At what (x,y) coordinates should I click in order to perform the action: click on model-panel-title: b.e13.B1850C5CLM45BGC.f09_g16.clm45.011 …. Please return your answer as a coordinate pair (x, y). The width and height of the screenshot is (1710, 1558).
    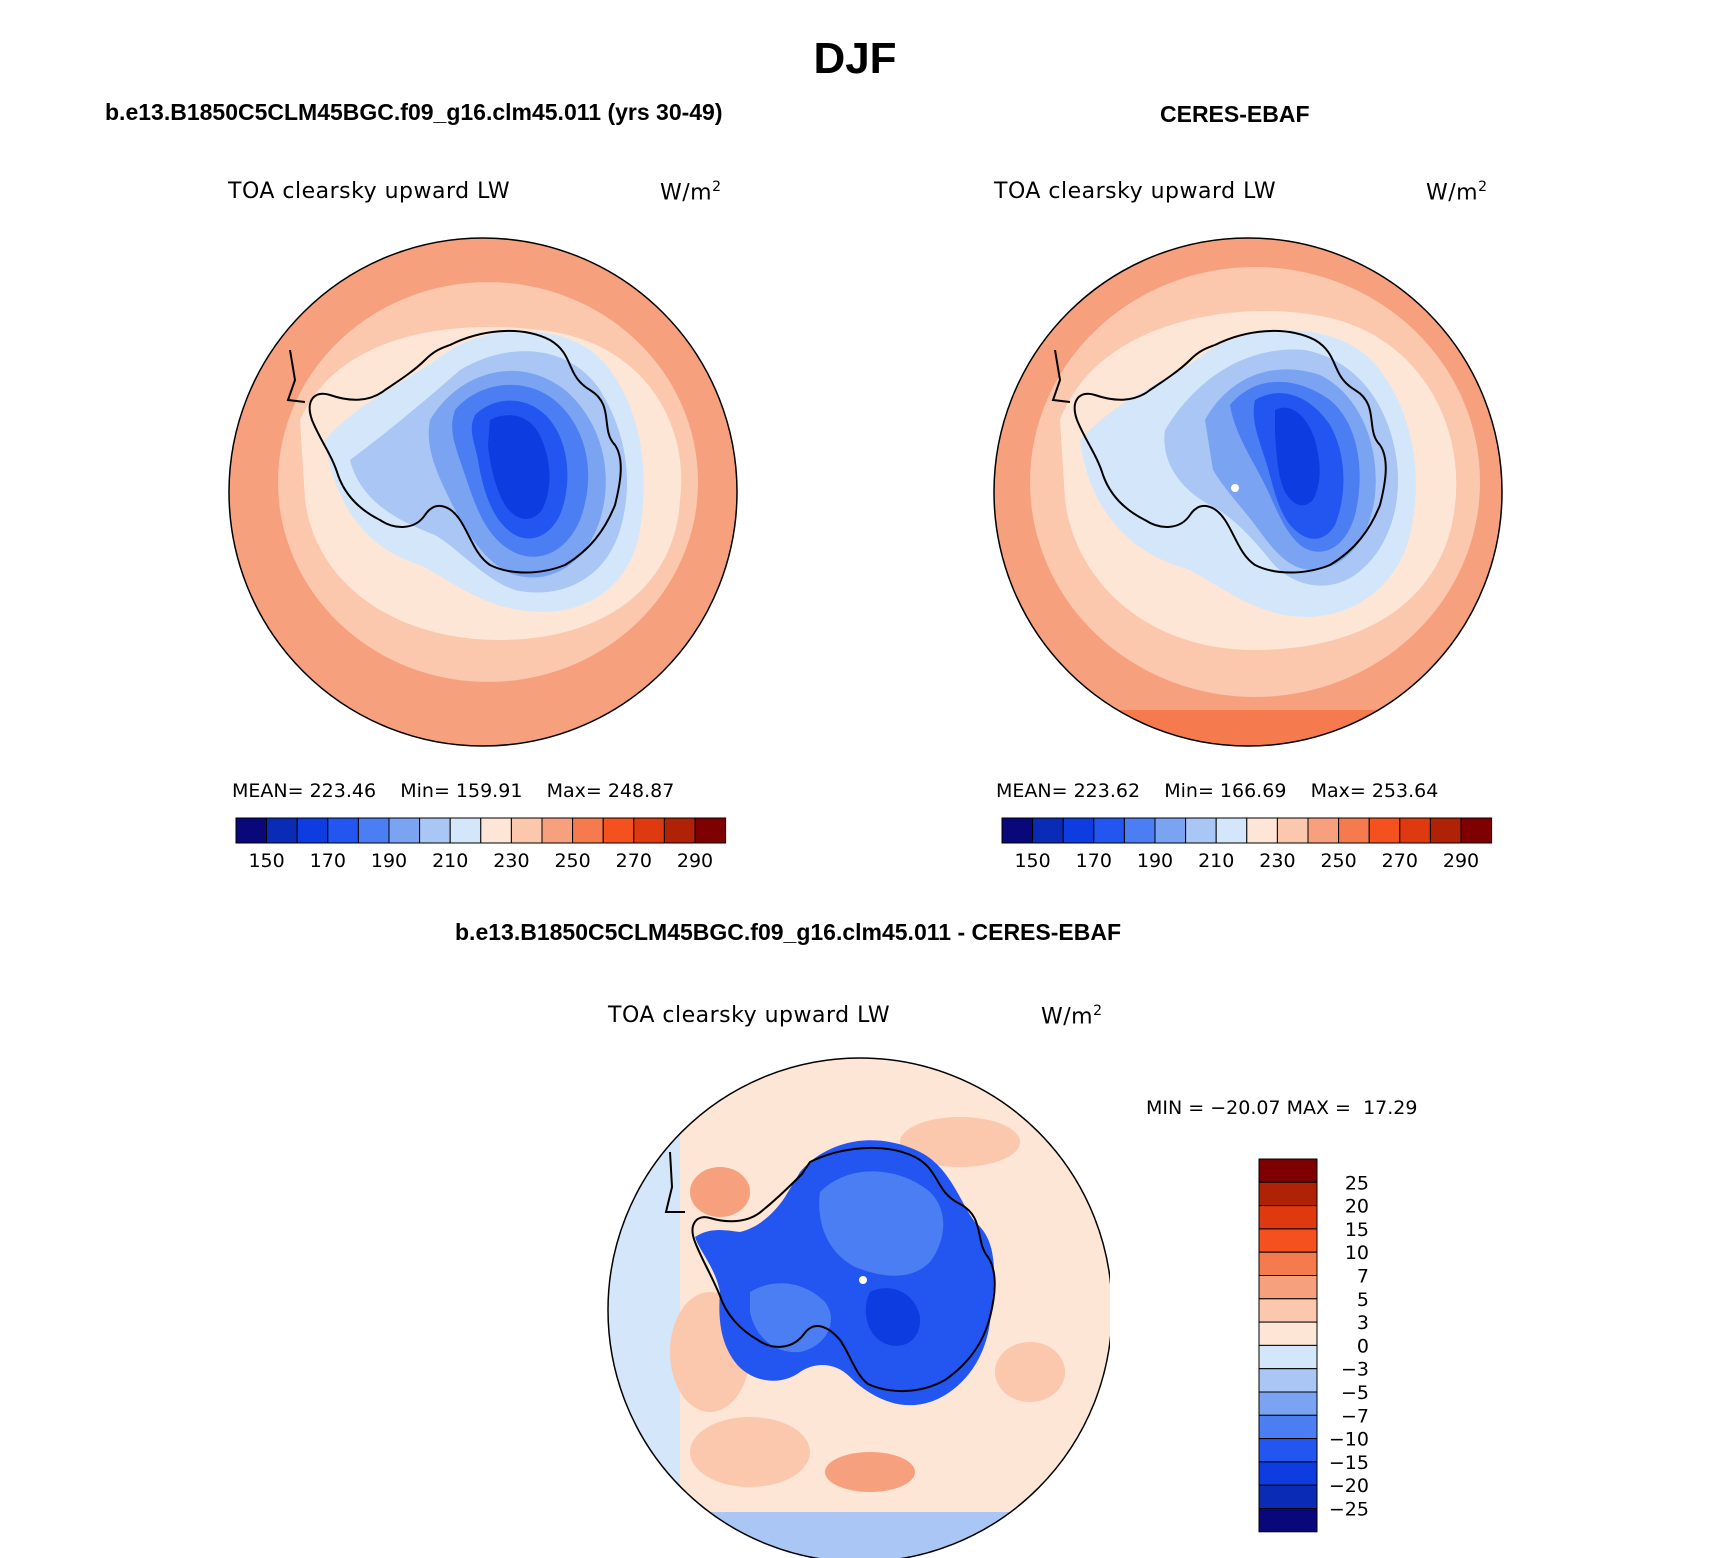
    Looking at the image, I should click on (414, 112).